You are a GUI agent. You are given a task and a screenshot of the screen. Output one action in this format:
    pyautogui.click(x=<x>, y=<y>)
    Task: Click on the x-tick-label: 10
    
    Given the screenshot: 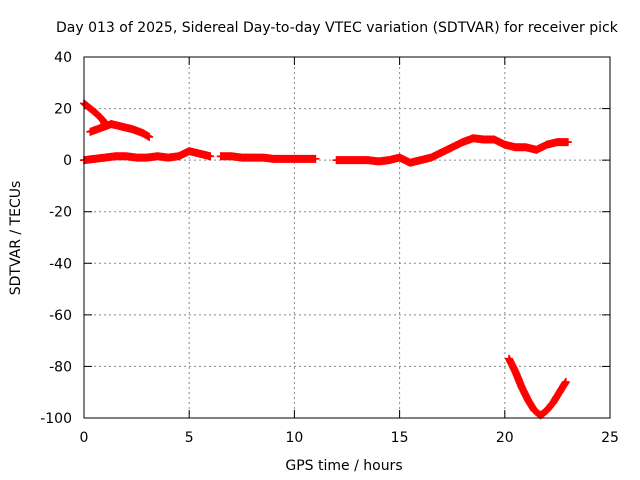 What is the action you would take?
    pyautogui.click(x=294, y=438)
    